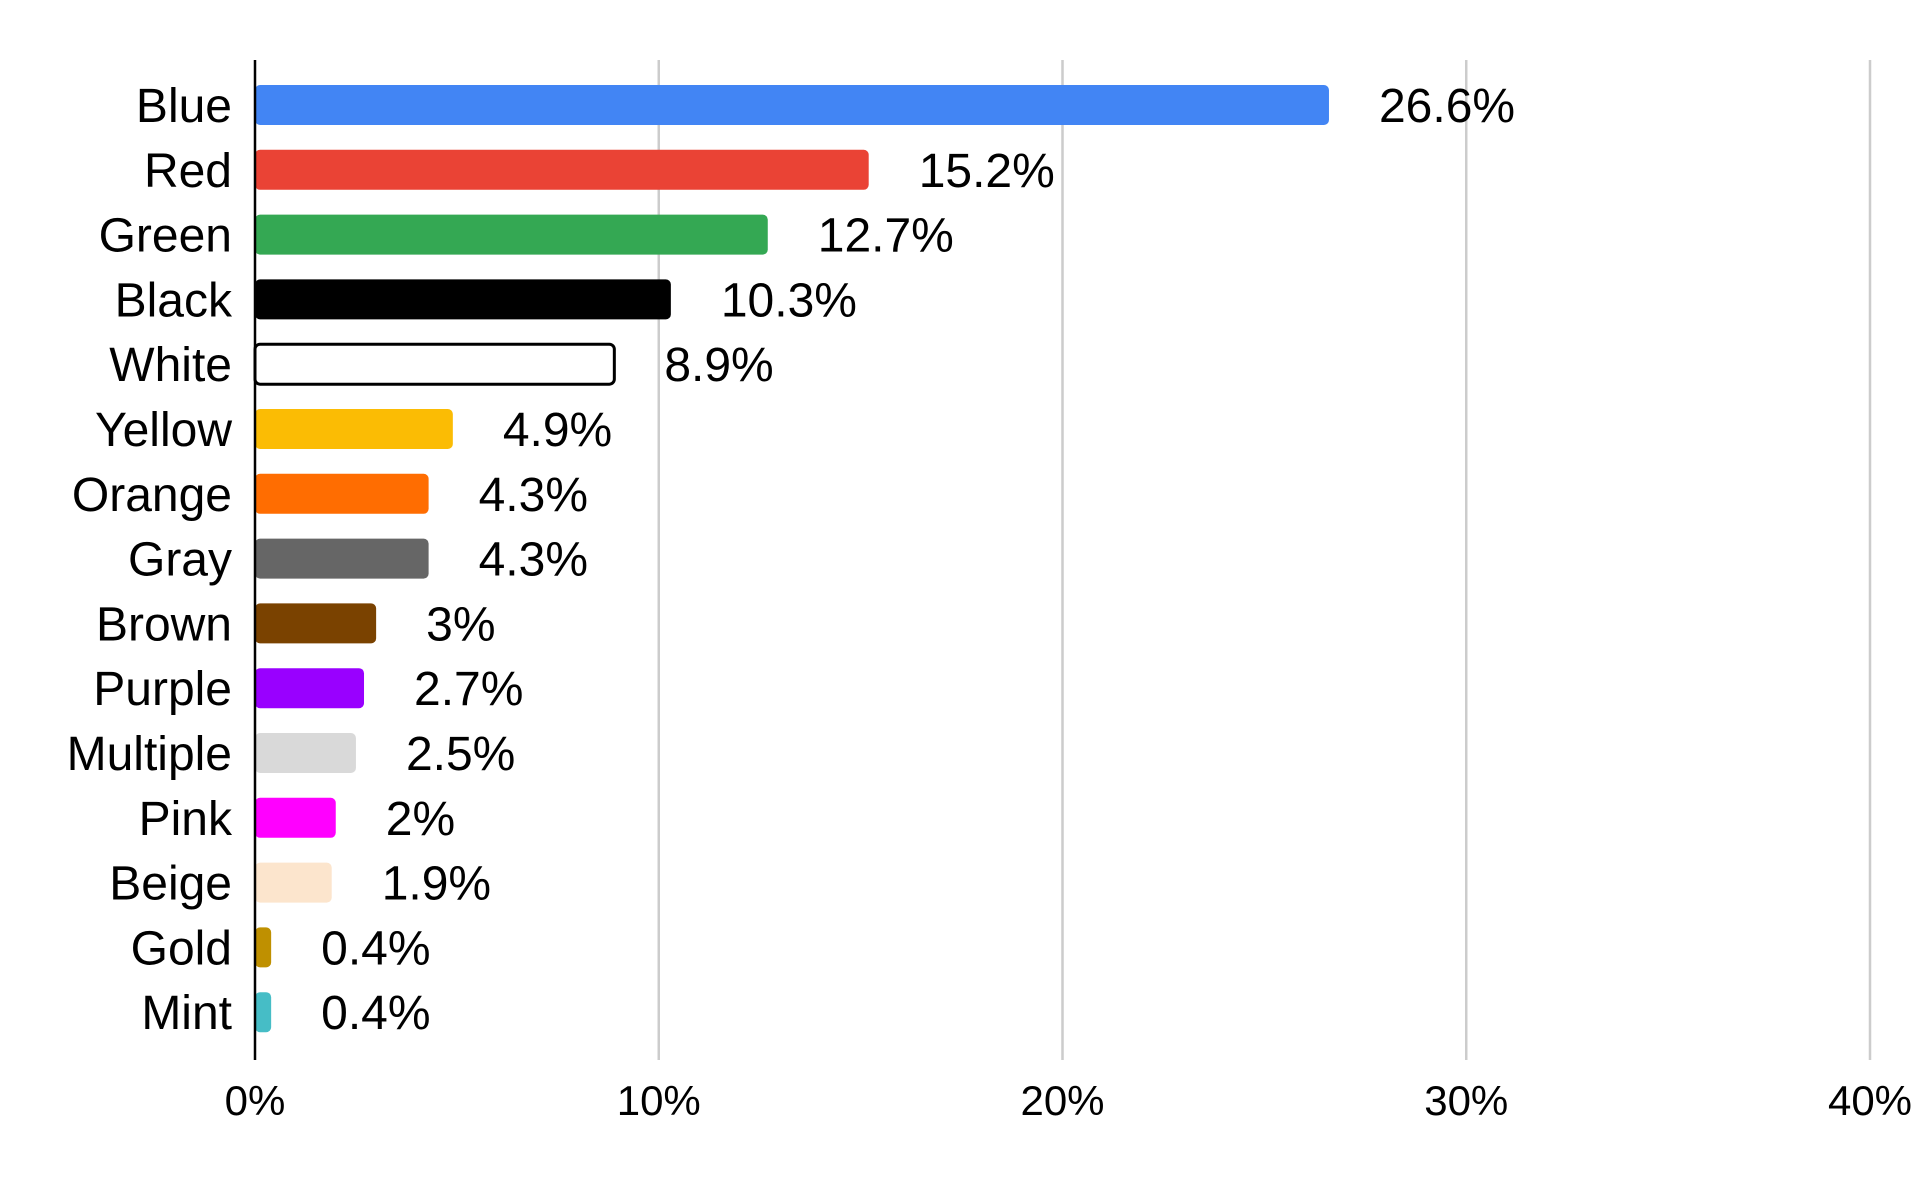 This screenshot has height=1187, width=1920. I want to click on bar-gray, so click(342, 558).